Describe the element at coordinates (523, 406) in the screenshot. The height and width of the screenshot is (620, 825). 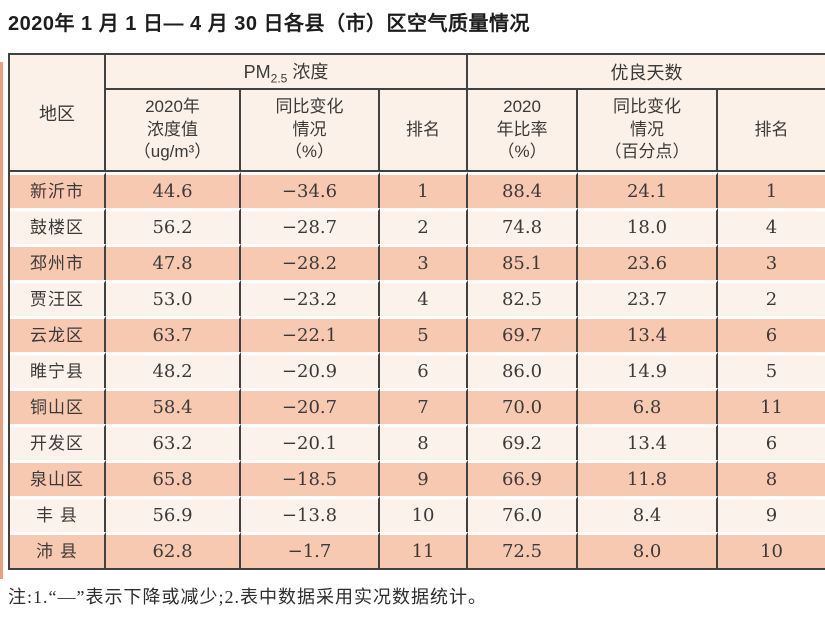
I see `good-ratio-cell: 70.0` at that location.